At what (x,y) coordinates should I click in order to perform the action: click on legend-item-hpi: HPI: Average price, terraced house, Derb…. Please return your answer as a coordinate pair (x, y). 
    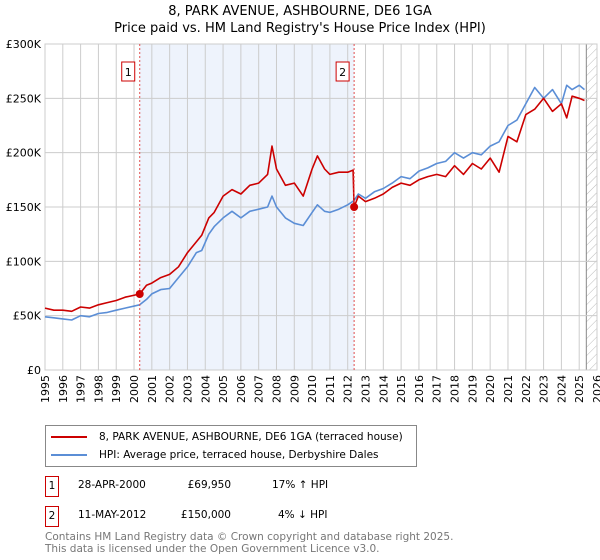
    Looking at the image, I should click on (215, 455).